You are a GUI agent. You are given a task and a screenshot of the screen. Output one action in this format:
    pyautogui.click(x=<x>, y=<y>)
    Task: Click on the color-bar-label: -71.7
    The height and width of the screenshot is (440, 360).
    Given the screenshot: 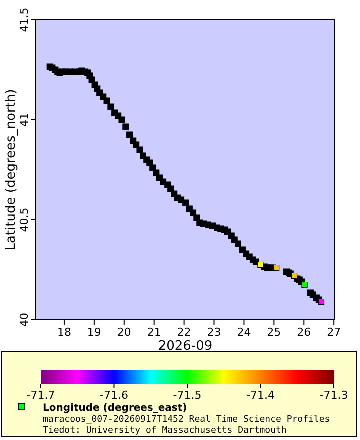 What is the action you would take?
    pyautogui.click(x=41, y=395)
    